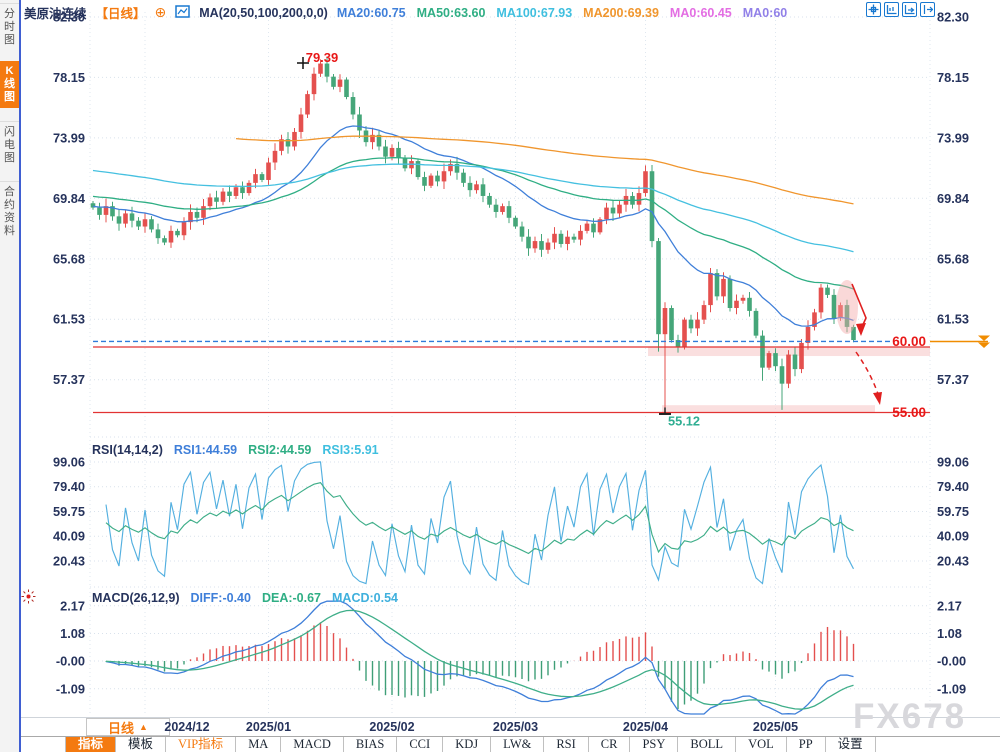 Image resolution: width=1000 pixels, height=752 pixels. What do you see at coordinates (136, 598) in the screenshot?
I see `macd-title: MACD(26,12,9)` at bounding box center [136, 598].